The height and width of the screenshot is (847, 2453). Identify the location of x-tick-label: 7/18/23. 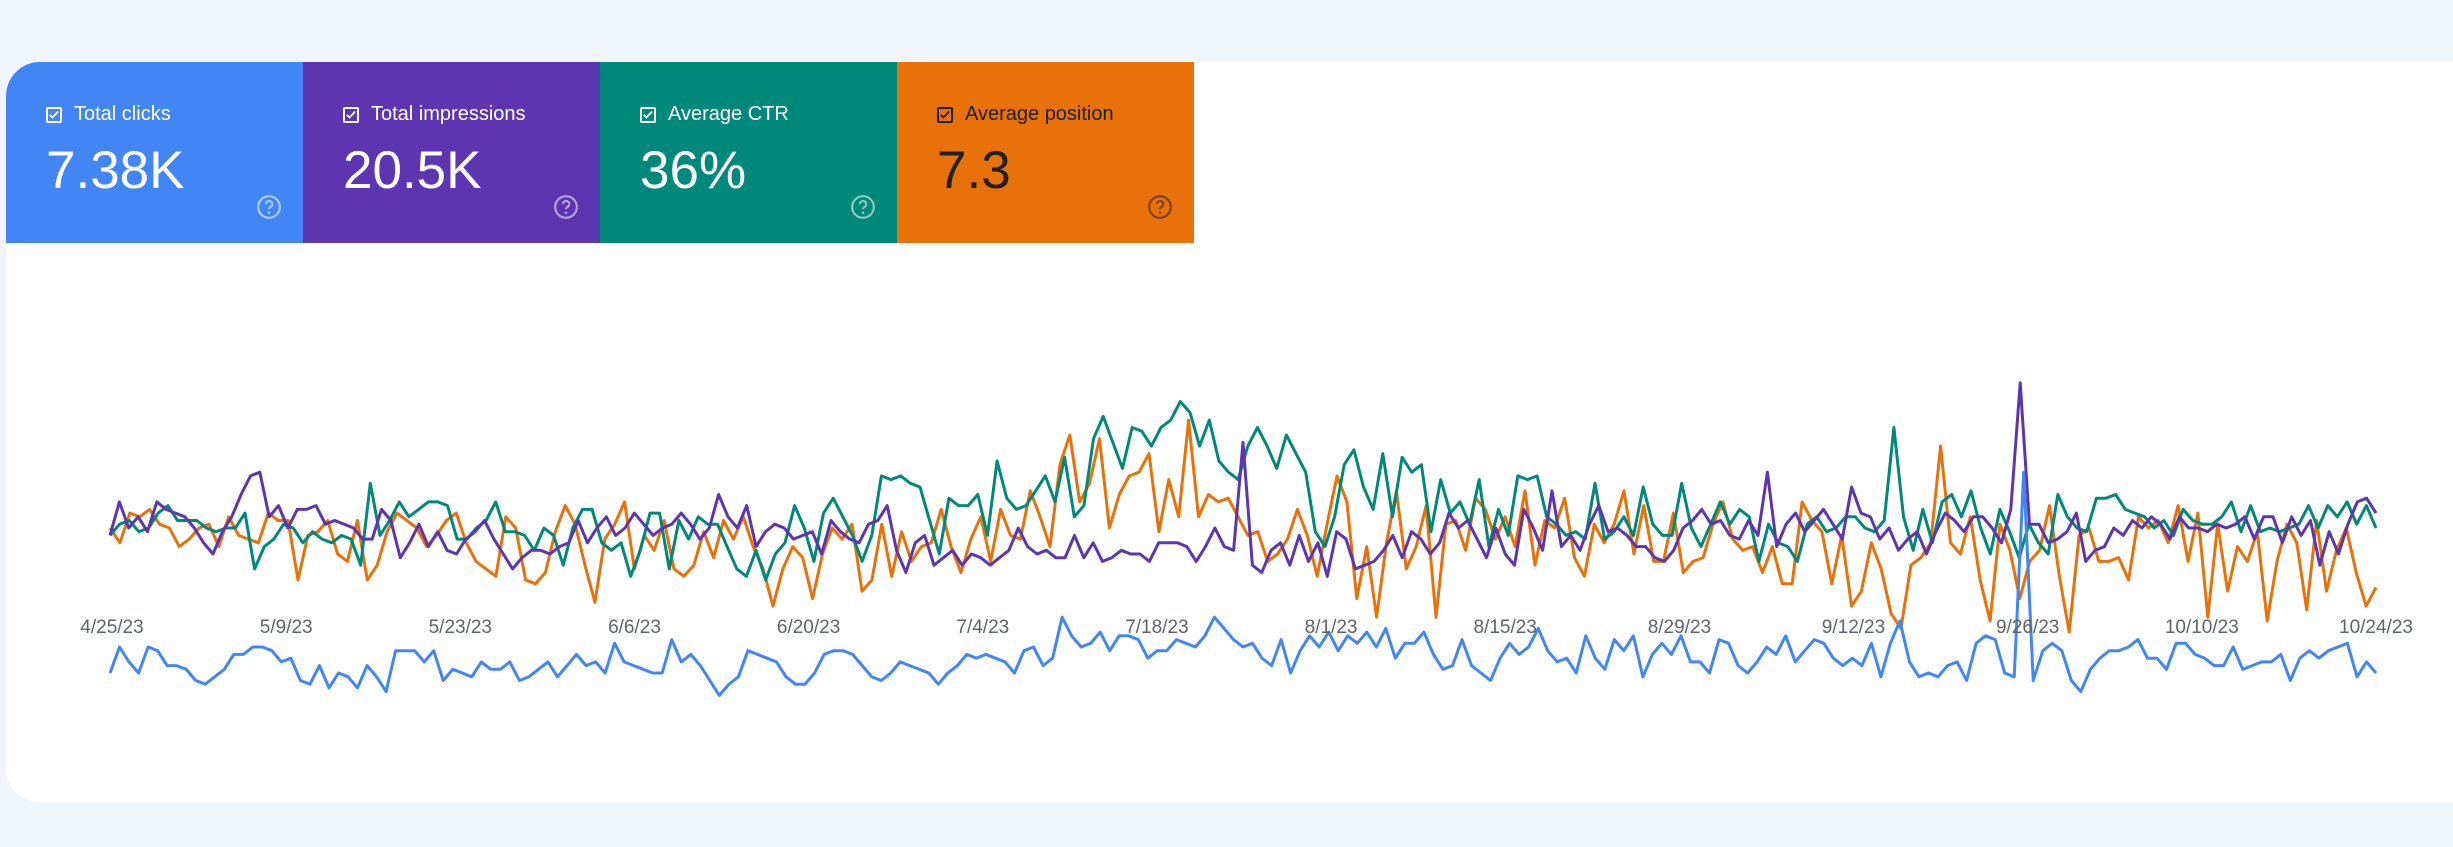
(1156, 627).